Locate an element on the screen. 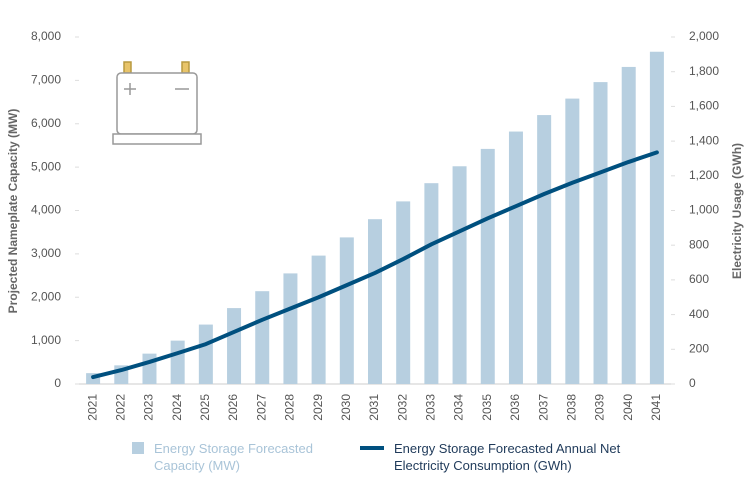 The height and width of the screenshot is (500, 750). x-tick-label: 2029 is located at coordinates (318, 407).